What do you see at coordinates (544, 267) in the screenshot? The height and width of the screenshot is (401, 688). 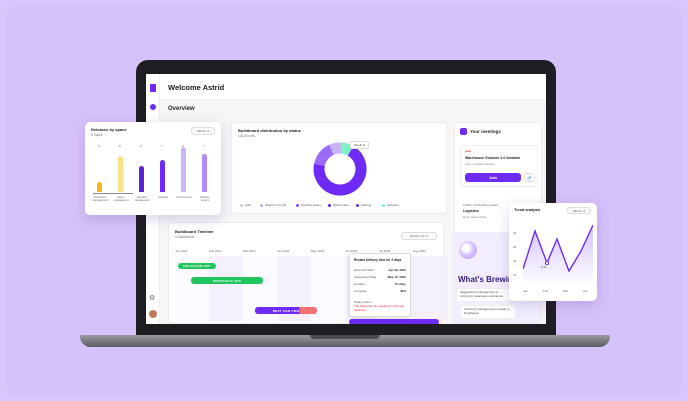 I see `trend-point-label: 8.2k` at bounding box center [544, 267].